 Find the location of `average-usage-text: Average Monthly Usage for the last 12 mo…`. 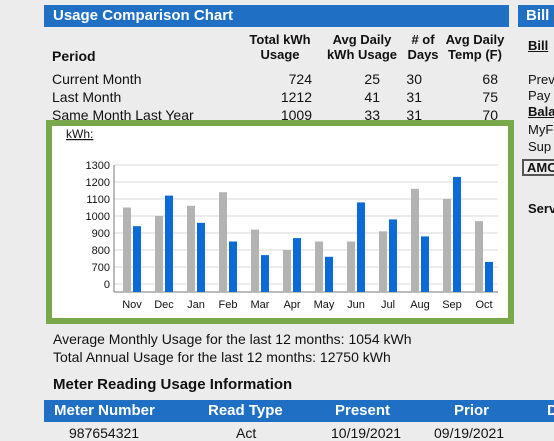

average-usage-text: Average Monthly Usage for the last 12 mo… is located at coordinates (232, 339).